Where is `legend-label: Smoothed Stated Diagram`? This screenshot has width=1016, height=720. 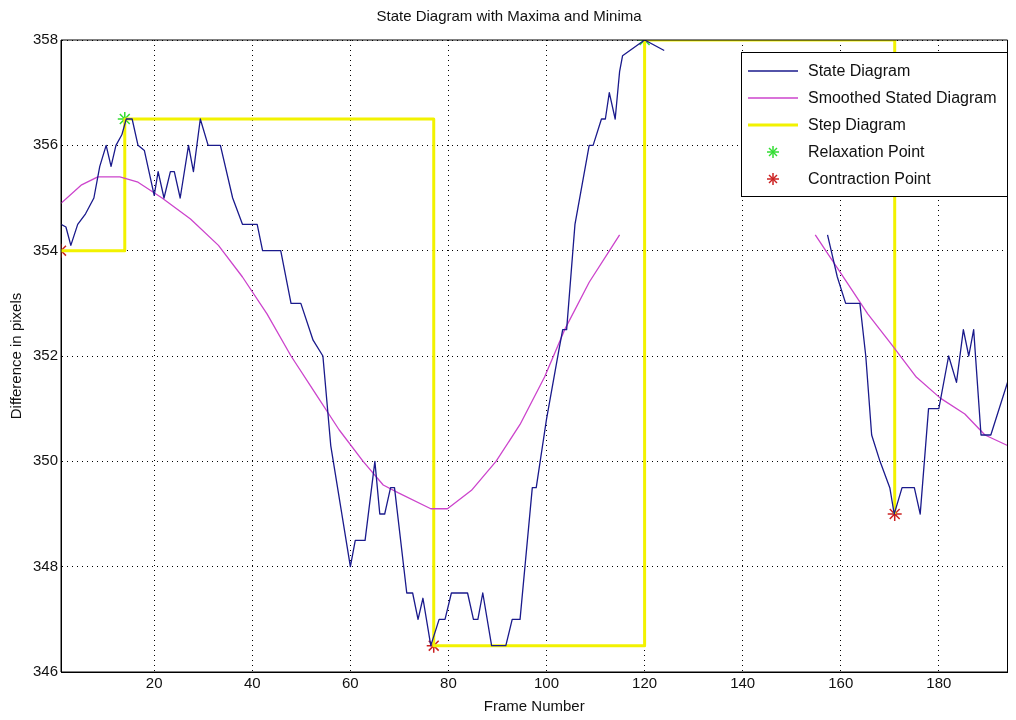 legend-label: Smoothed Stated Diagram is located at coordinates (902, 97).